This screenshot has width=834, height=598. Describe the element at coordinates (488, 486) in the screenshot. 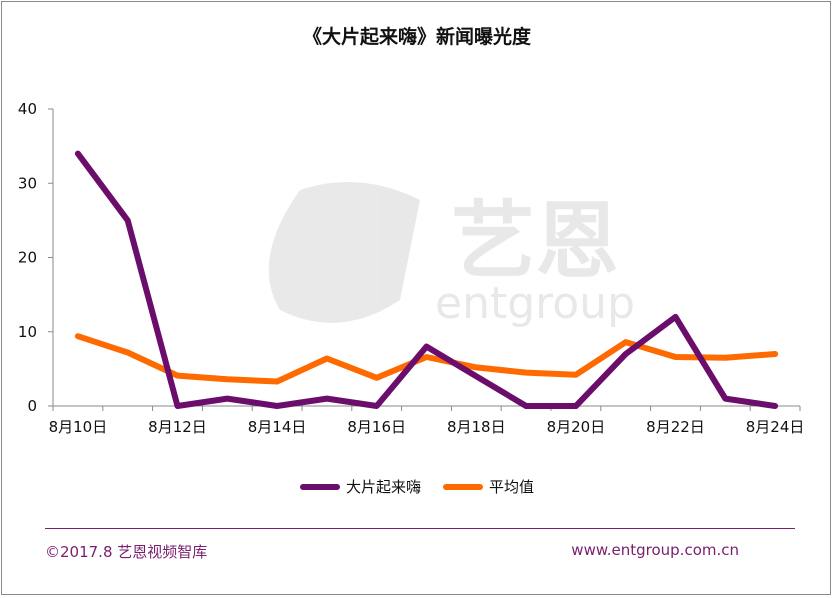

I see `legend-item-series-2: 平均值` at that location.